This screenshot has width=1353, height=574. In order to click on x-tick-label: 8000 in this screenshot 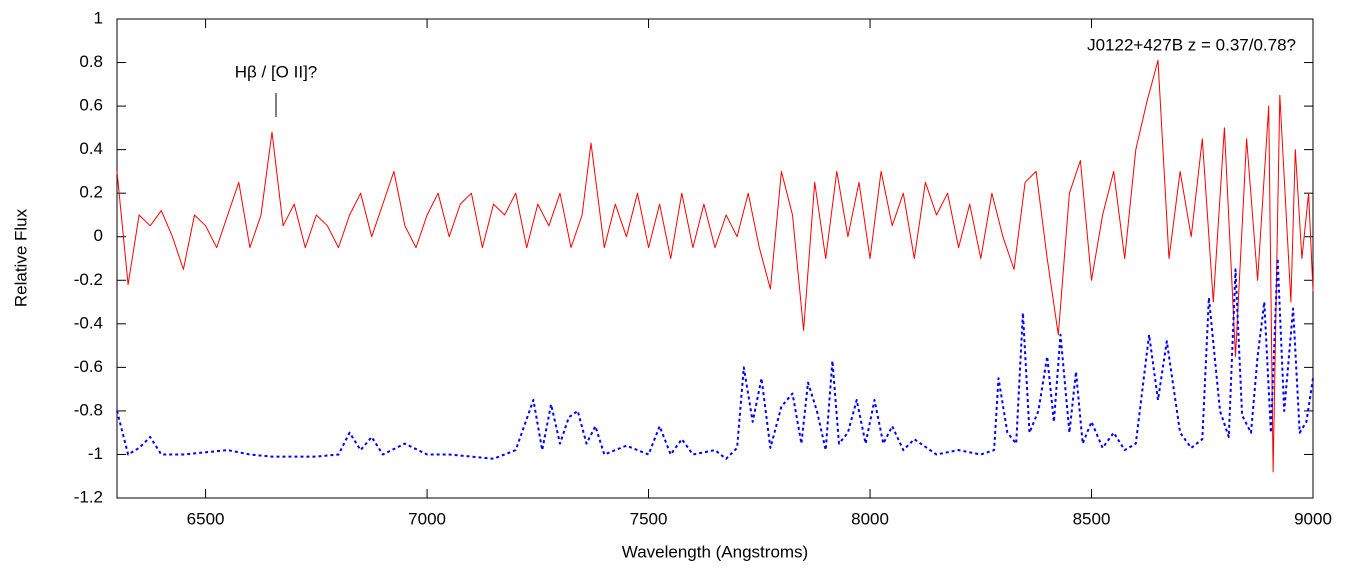, I will do `click(870, 518)`.